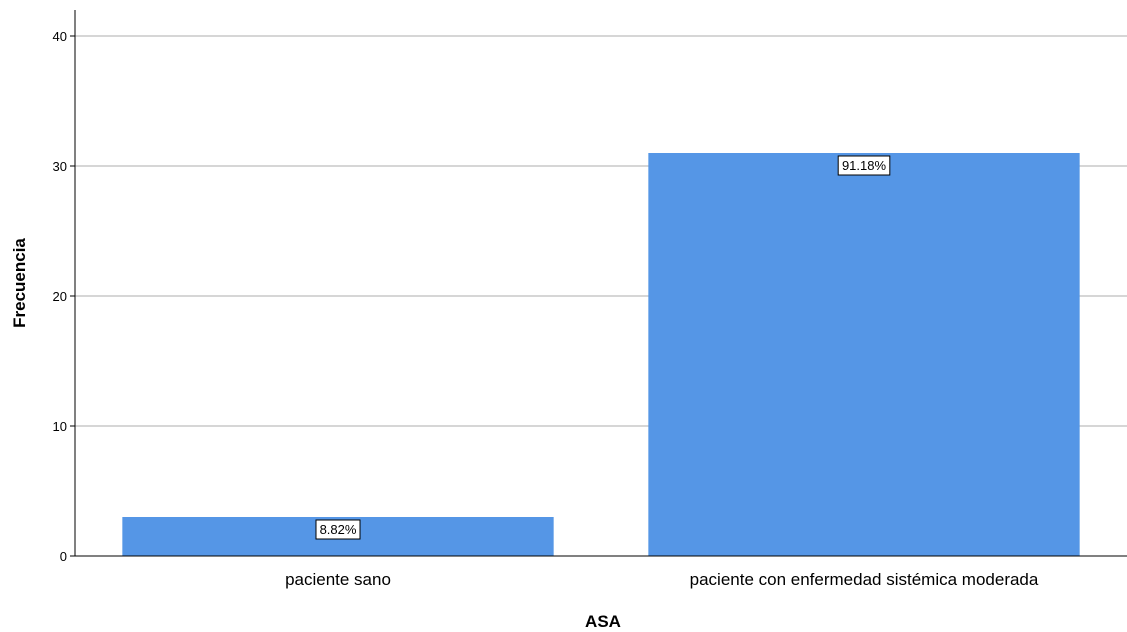 Image resolution: width=1127 pixels, height=632 pixels. I want to click on x-axis-title: ASA, so click(603, 621).